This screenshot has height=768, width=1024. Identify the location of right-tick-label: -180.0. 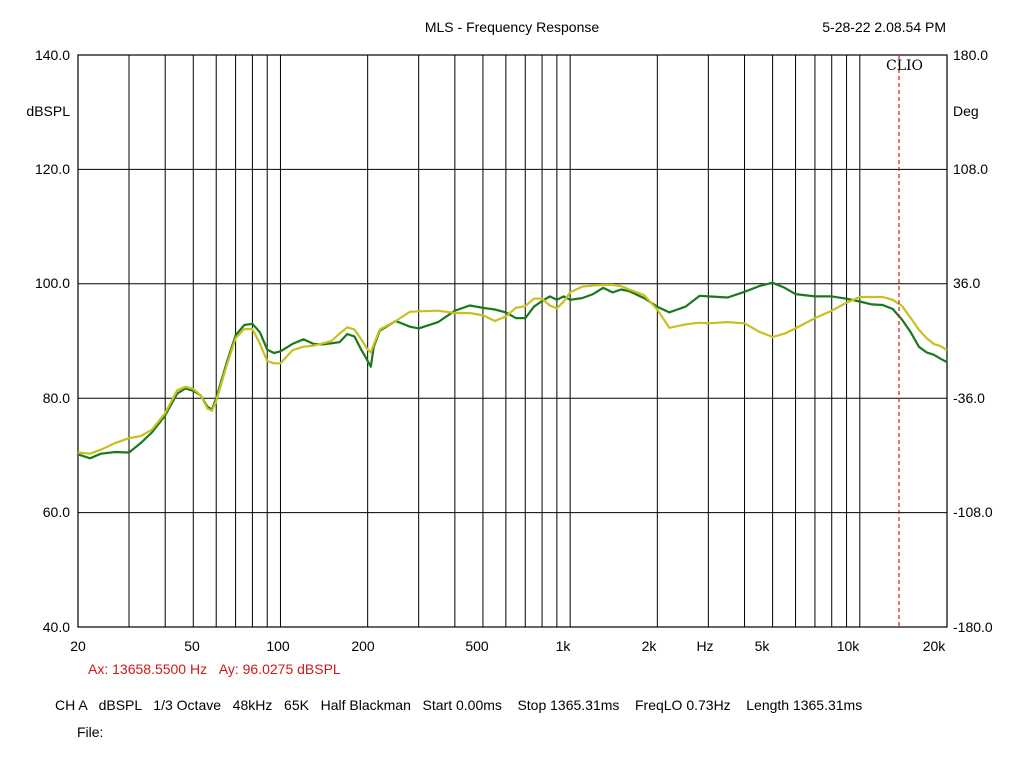
(973, 627).